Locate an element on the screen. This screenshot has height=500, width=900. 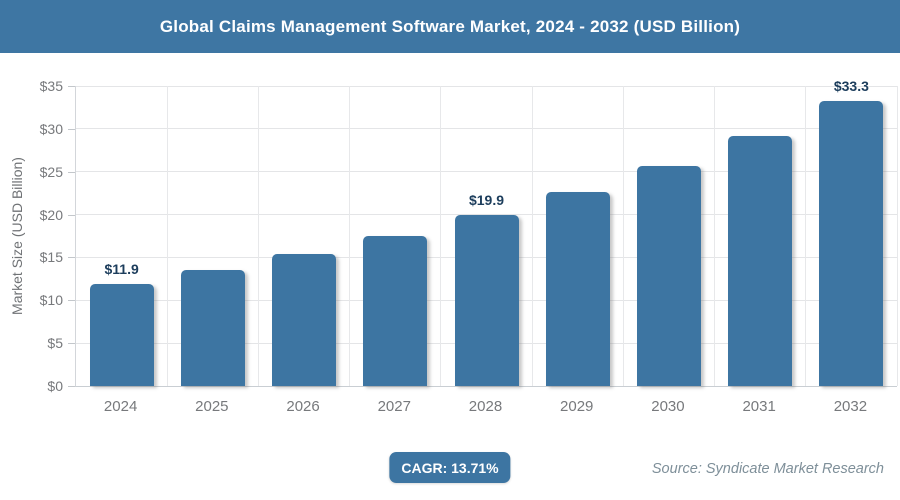
x-axis-label: 2025 is located at coordinates (212, 406).